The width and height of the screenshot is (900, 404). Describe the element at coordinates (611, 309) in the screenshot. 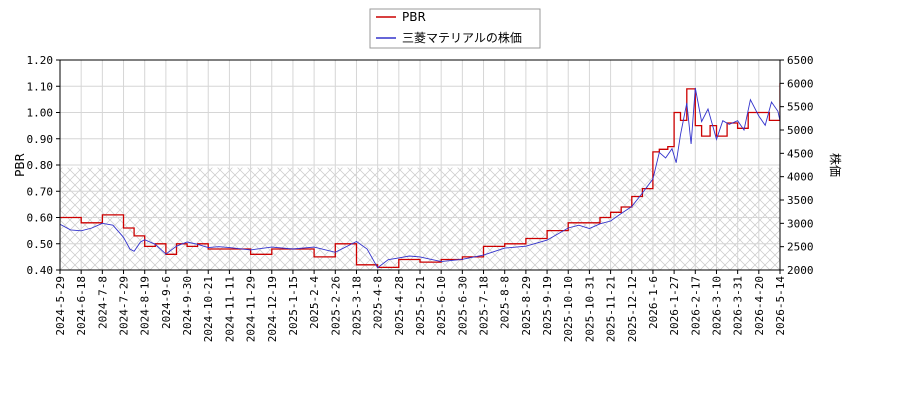

I see `x-tick-label: 2025-11-21` at that location.